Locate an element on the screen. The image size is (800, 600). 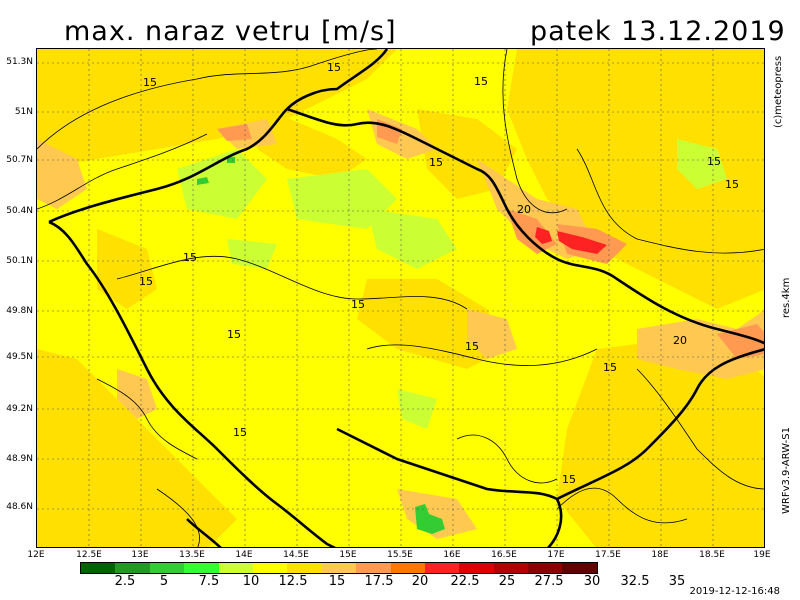
map-title: max. naraz vetru [m/s] is located at coordinates (230, 31).